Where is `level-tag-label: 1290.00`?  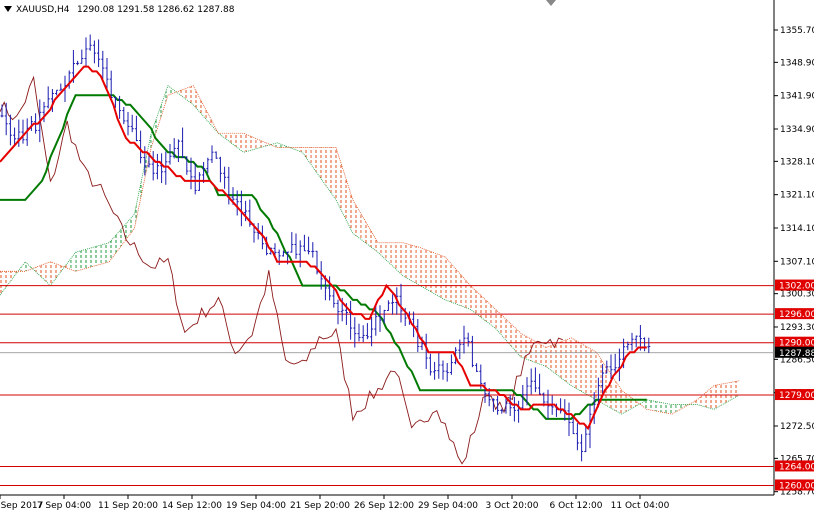 level-tag-label: 1290.00 is located at coordinates (796, 344).